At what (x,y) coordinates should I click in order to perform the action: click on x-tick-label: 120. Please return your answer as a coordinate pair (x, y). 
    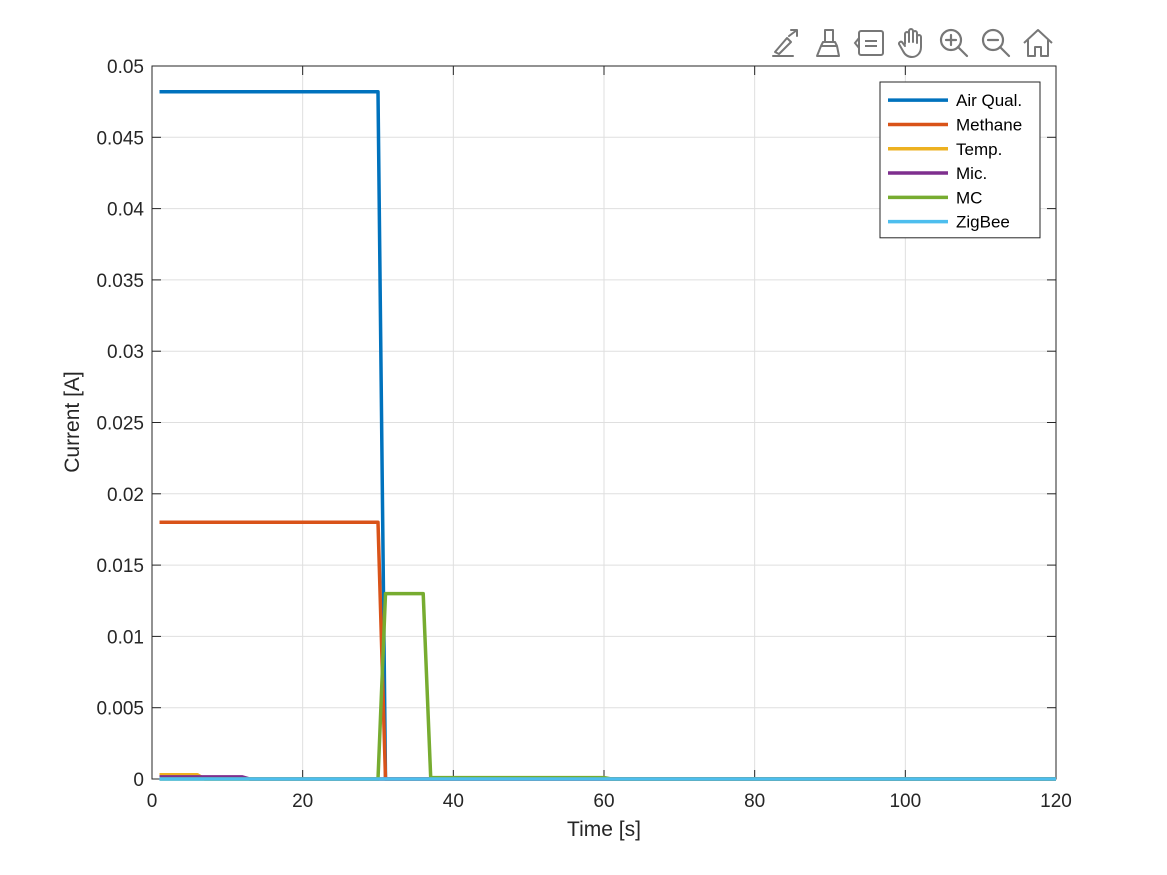
    Looking at the image, I should click on (1056, 801).